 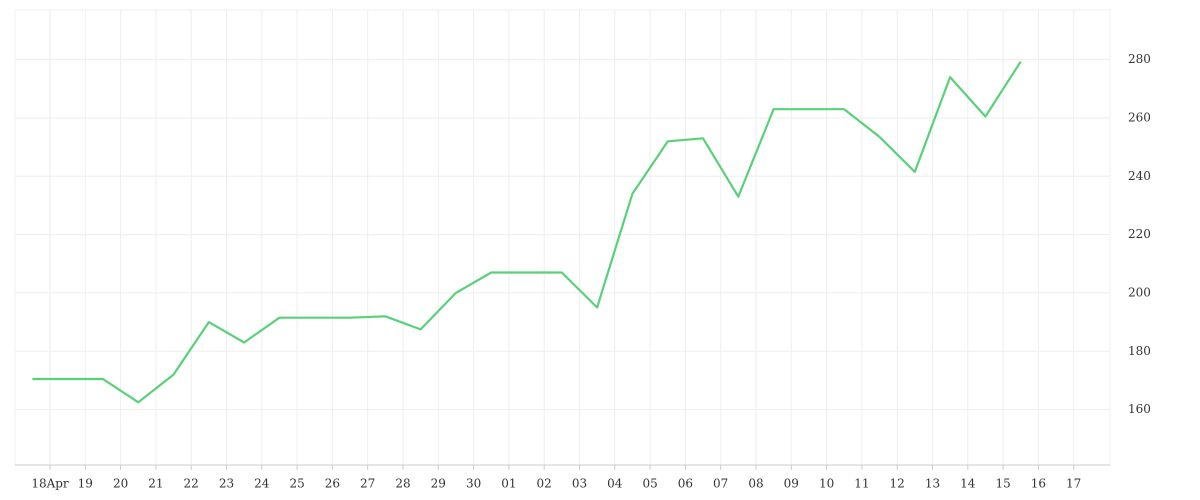 I want to click on y-tick-label: 200, so click(x=1139, y=292).